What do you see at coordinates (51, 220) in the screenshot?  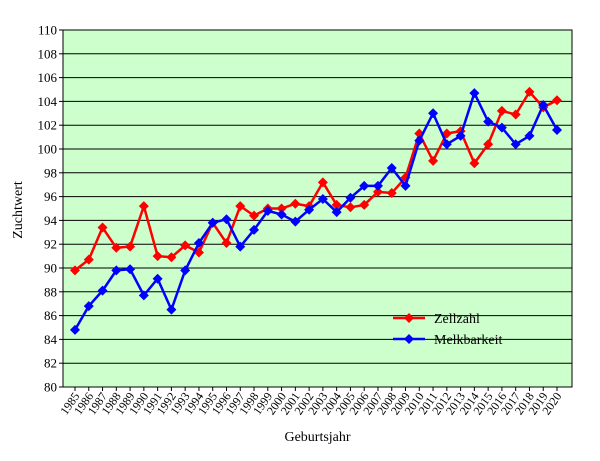 I see `y-tick-label: 94` at bounding box center [51, 220].